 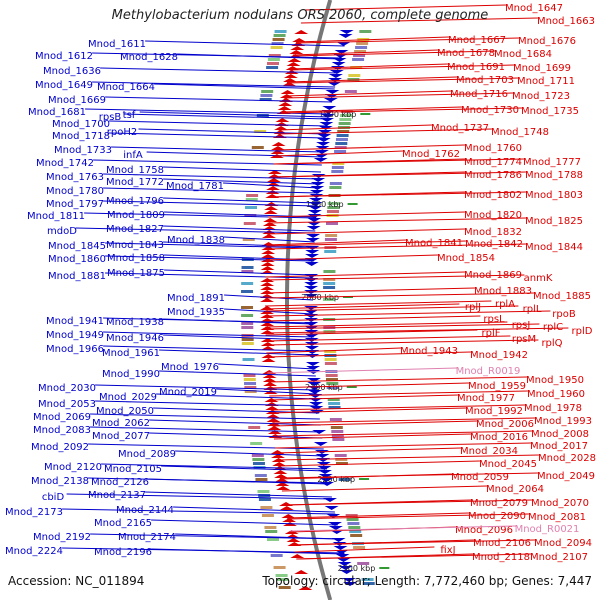 What do you see at coordinates (65, 163) in the screenshot?
I see `left-gene-label: Mnod_1742` at bounding box center [65, 163].